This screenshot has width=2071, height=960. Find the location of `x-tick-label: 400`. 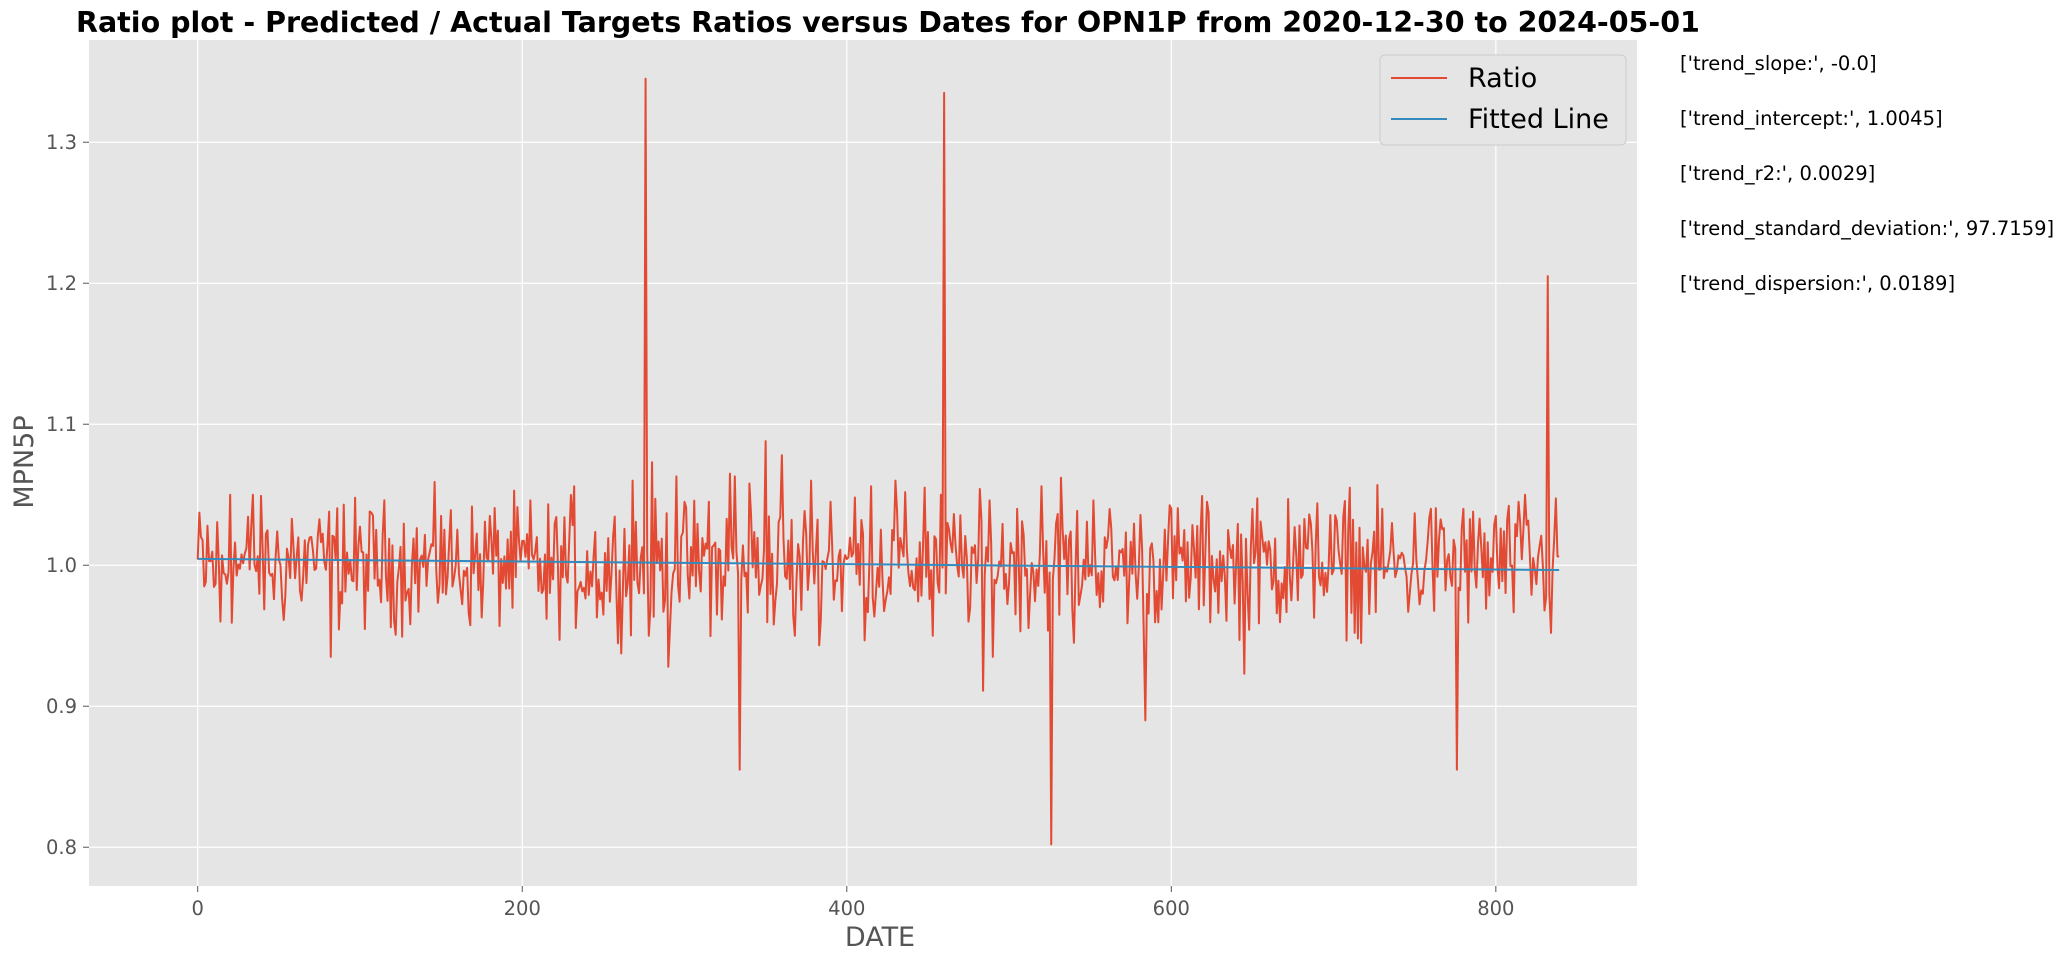

x-tick-label: 400 is located at coordinates (846, 908).